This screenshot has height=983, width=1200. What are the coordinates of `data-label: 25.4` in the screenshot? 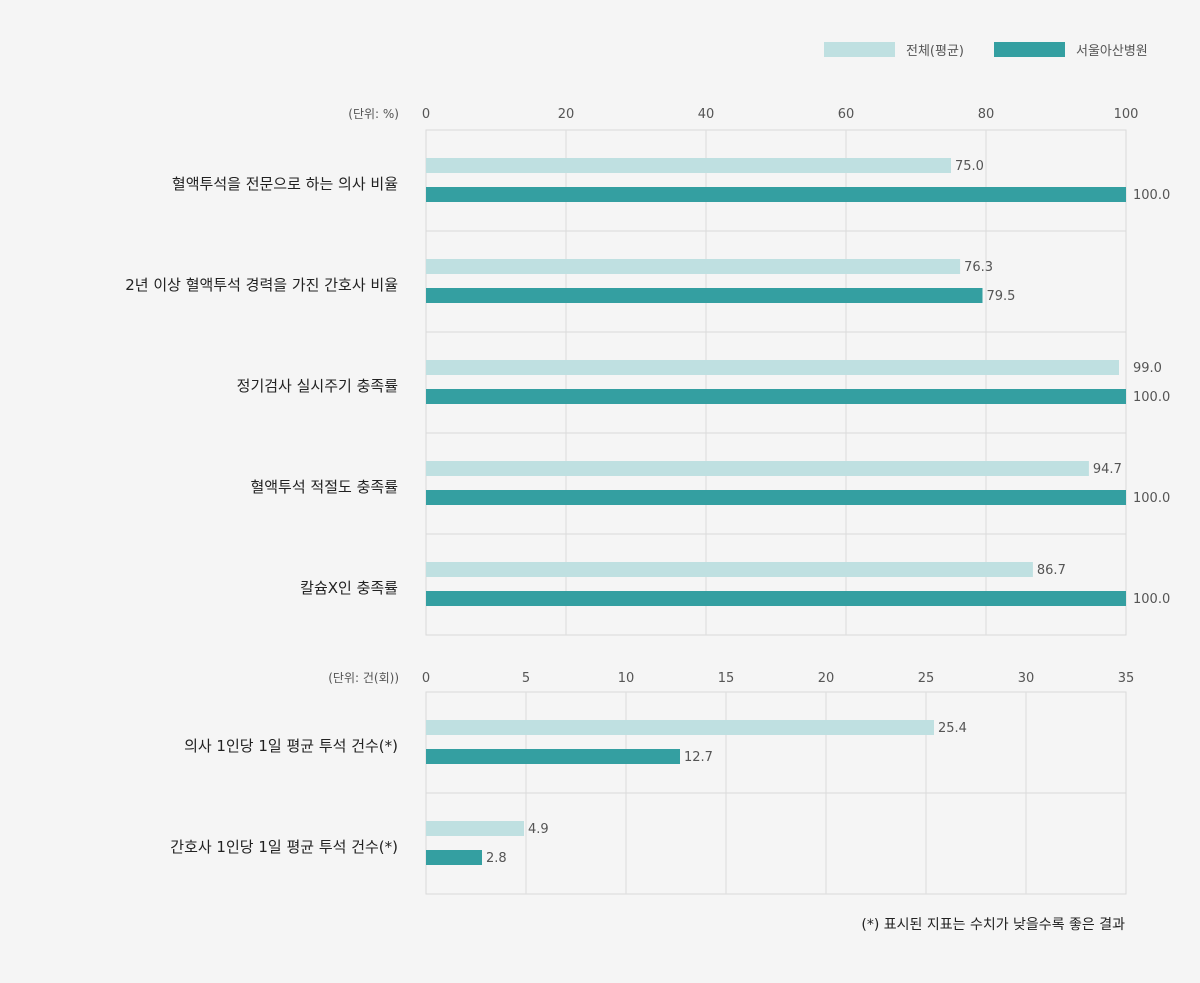 It's located at (952, 728).